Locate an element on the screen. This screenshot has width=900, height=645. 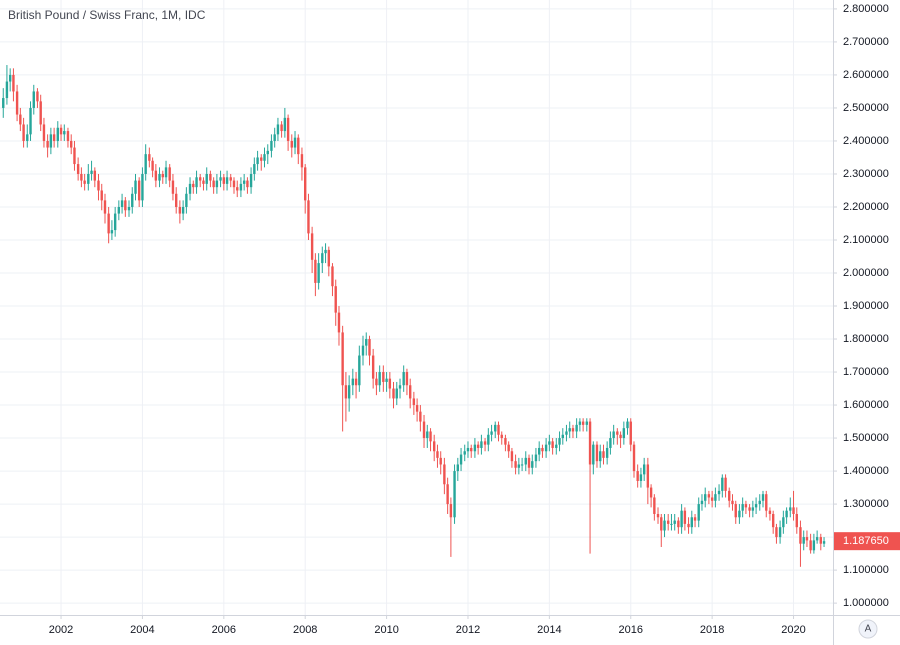
y-tick-label: 1.000000 is located at coordinates (866, 603).